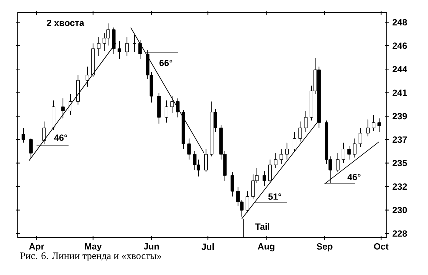 The width and height of the screenshot is (428, 275). I want to click on y-tick-label: 239, so click(400, 116).